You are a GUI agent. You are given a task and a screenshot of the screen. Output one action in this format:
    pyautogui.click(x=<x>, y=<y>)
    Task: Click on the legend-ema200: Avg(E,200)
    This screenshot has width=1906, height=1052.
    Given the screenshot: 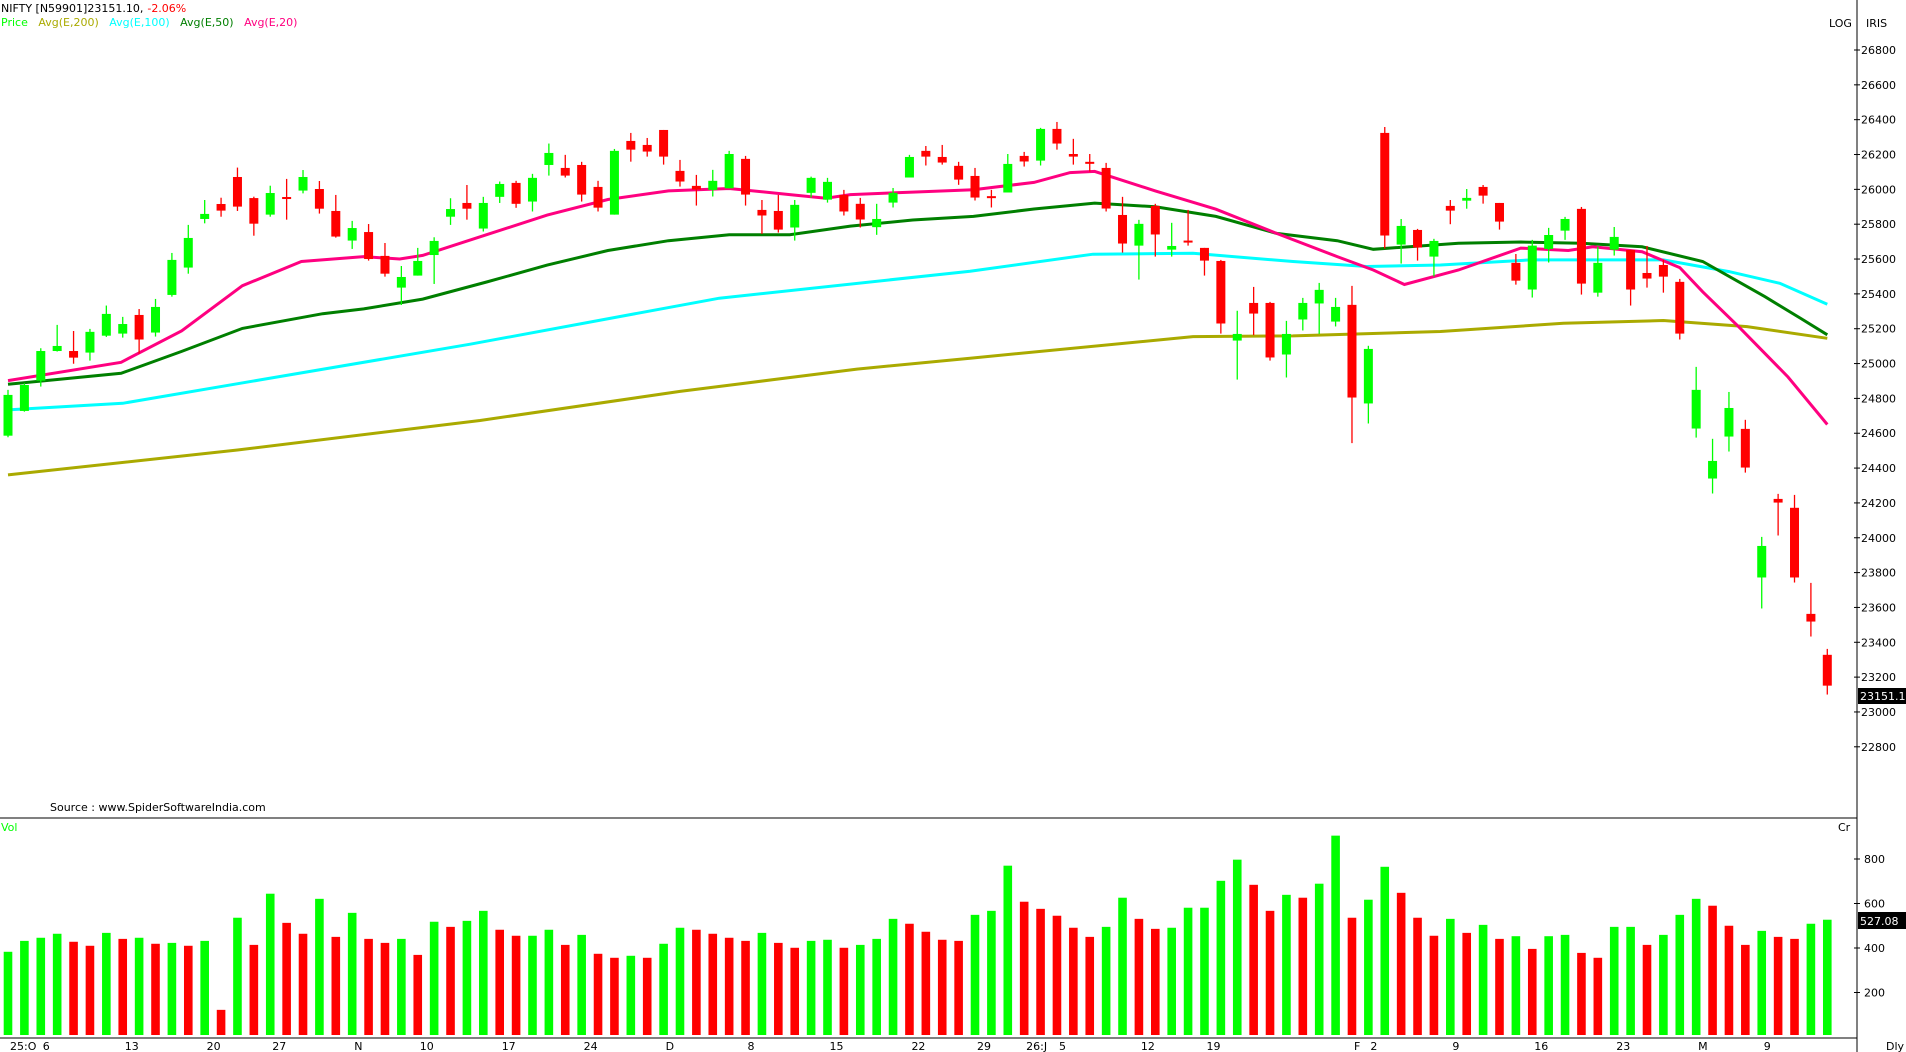 What is the action you would take?
    pyautogui.click(x=68, y=22)
    